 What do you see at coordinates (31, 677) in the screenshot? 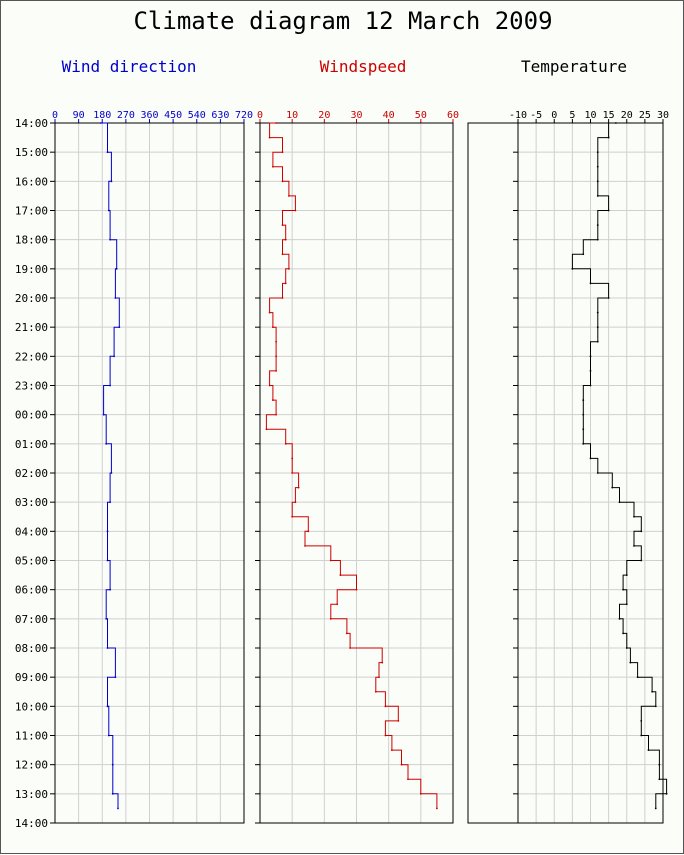
I see `tick-label-time: 09:00` at bounding box center [31, 677].